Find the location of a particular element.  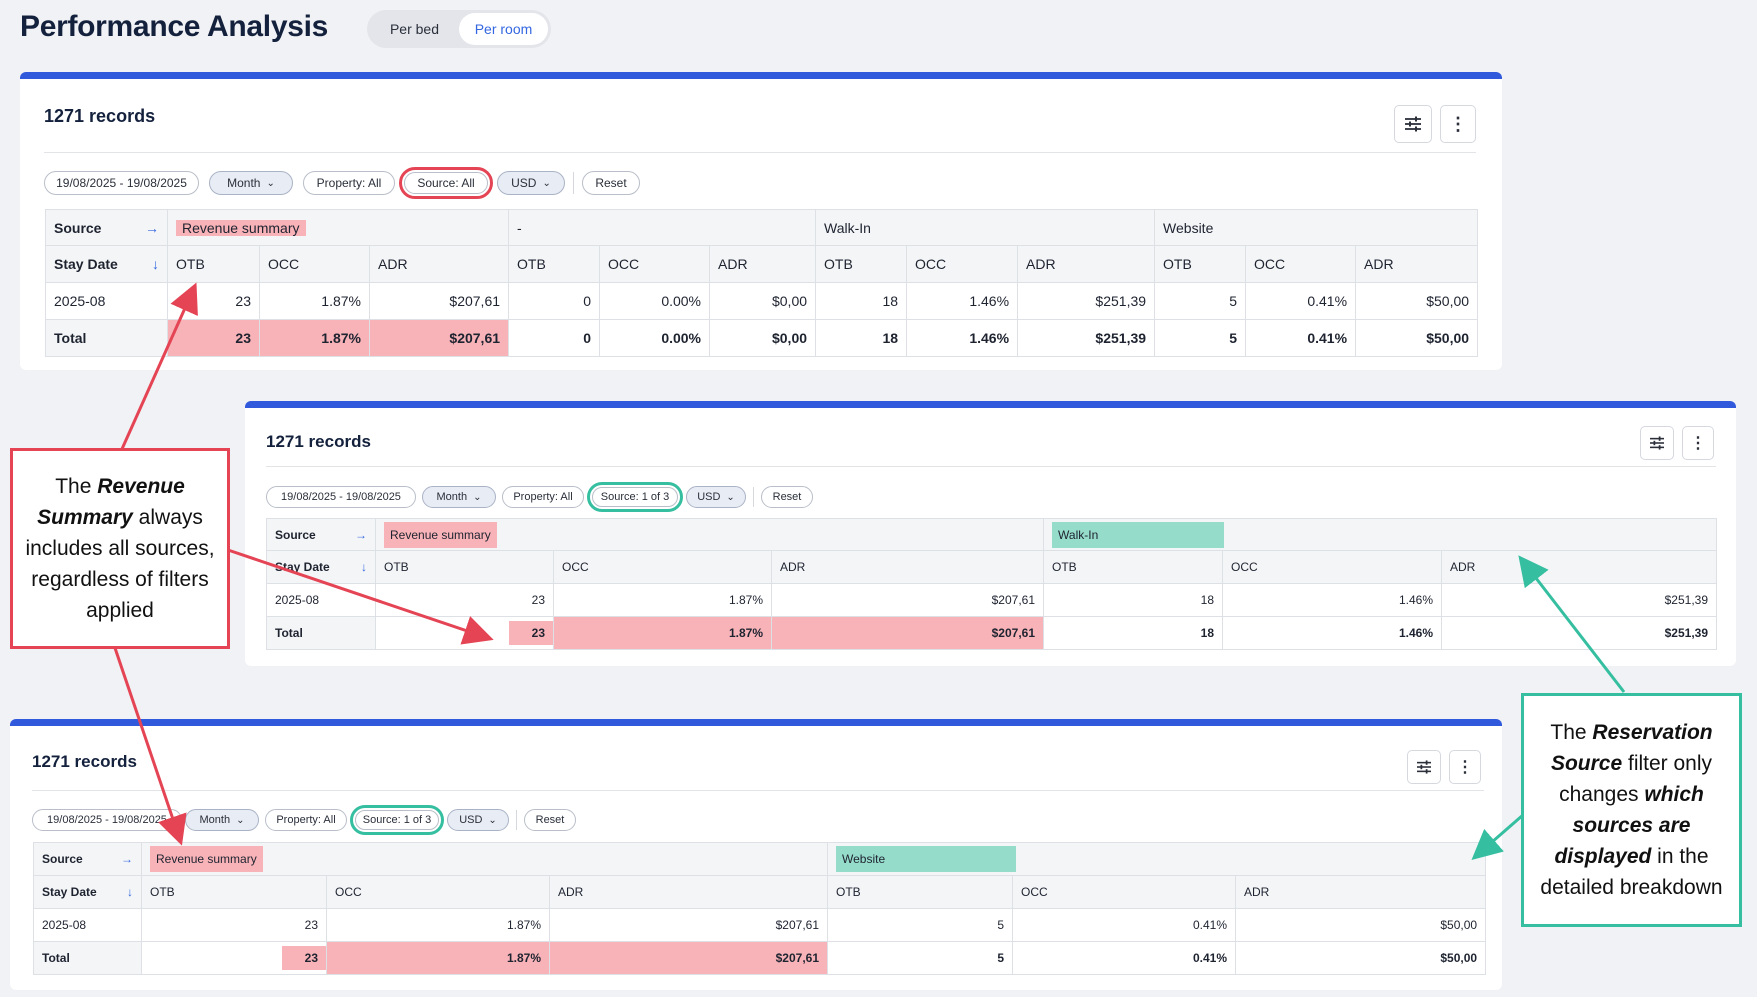

table-row: 2025-08 23 1.87% $207,61 18 1.46% $251,39 is located at coordinates (992, 600).